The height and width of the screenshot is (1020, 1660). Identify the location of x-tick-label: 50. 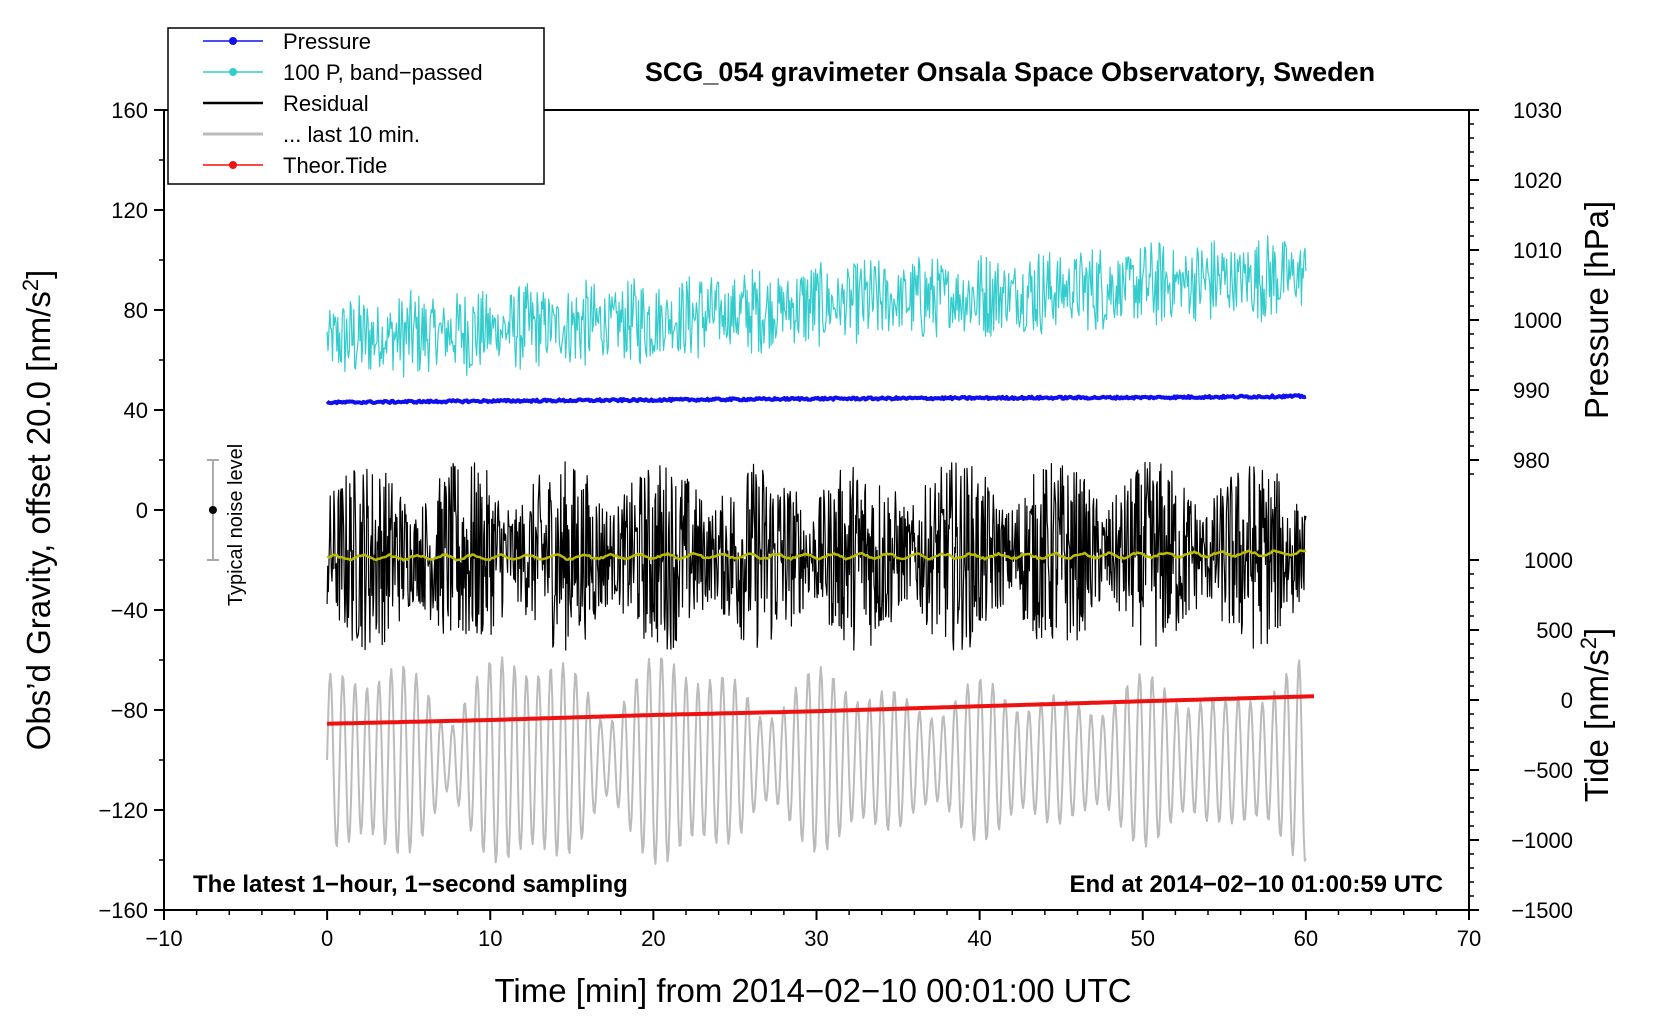
(1143, 938).